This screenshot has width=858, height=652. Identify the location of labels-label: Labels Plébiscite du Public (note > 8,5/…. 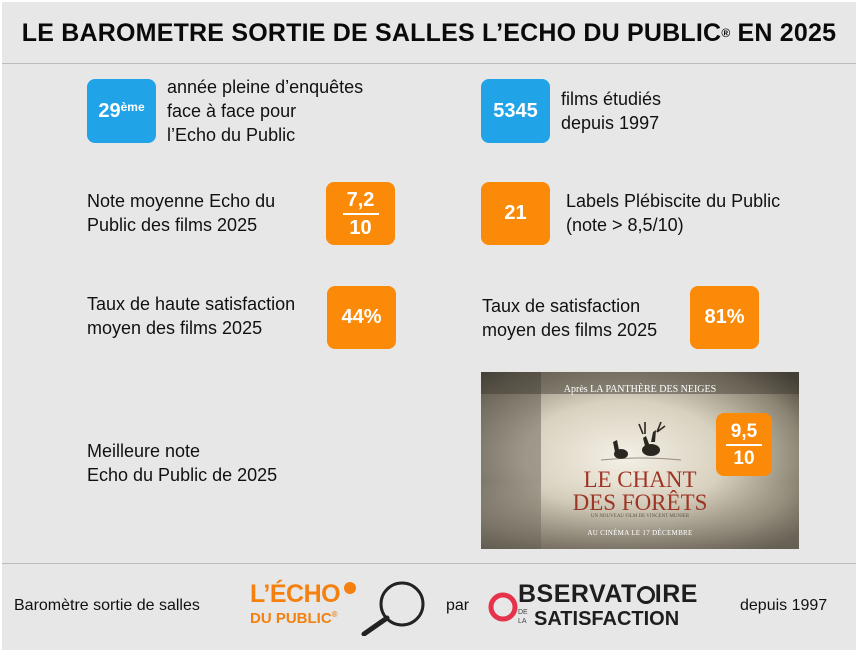
(673, 213).